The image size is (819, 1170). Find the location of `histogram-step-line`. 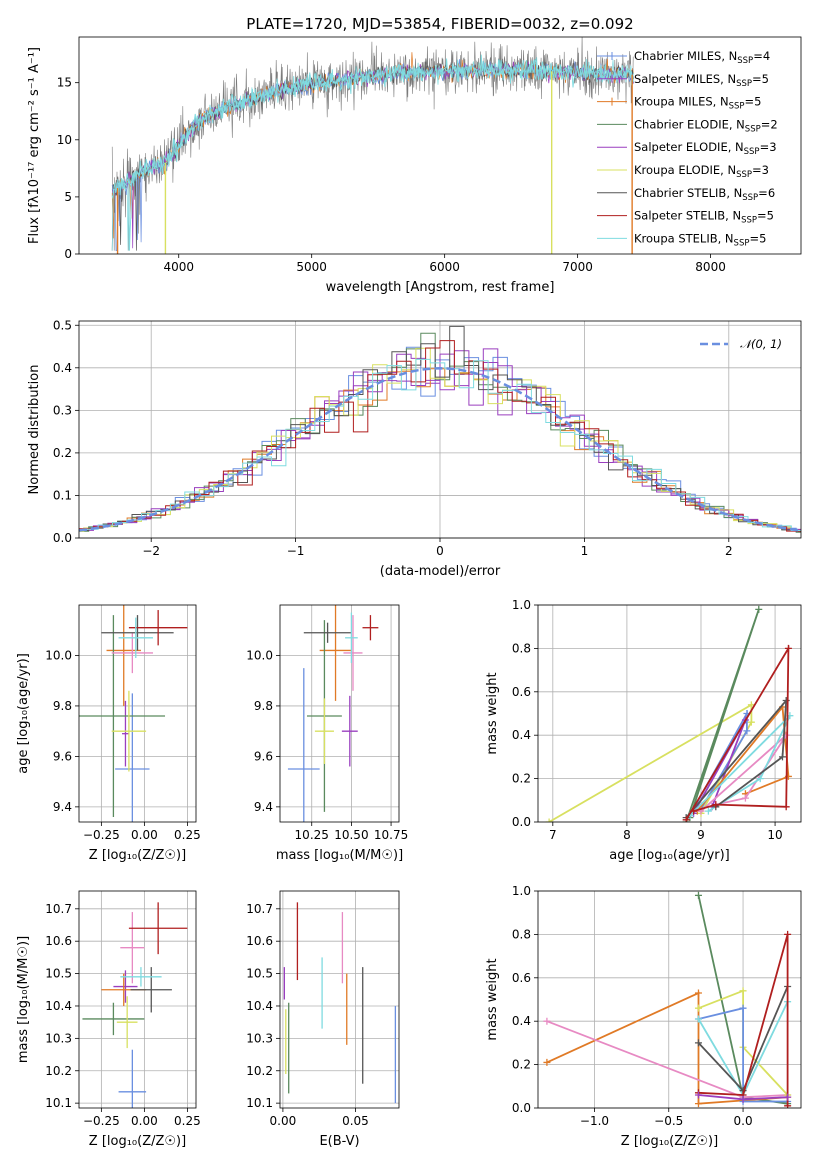

histogram-step-line is located at coordinates (440, 436).